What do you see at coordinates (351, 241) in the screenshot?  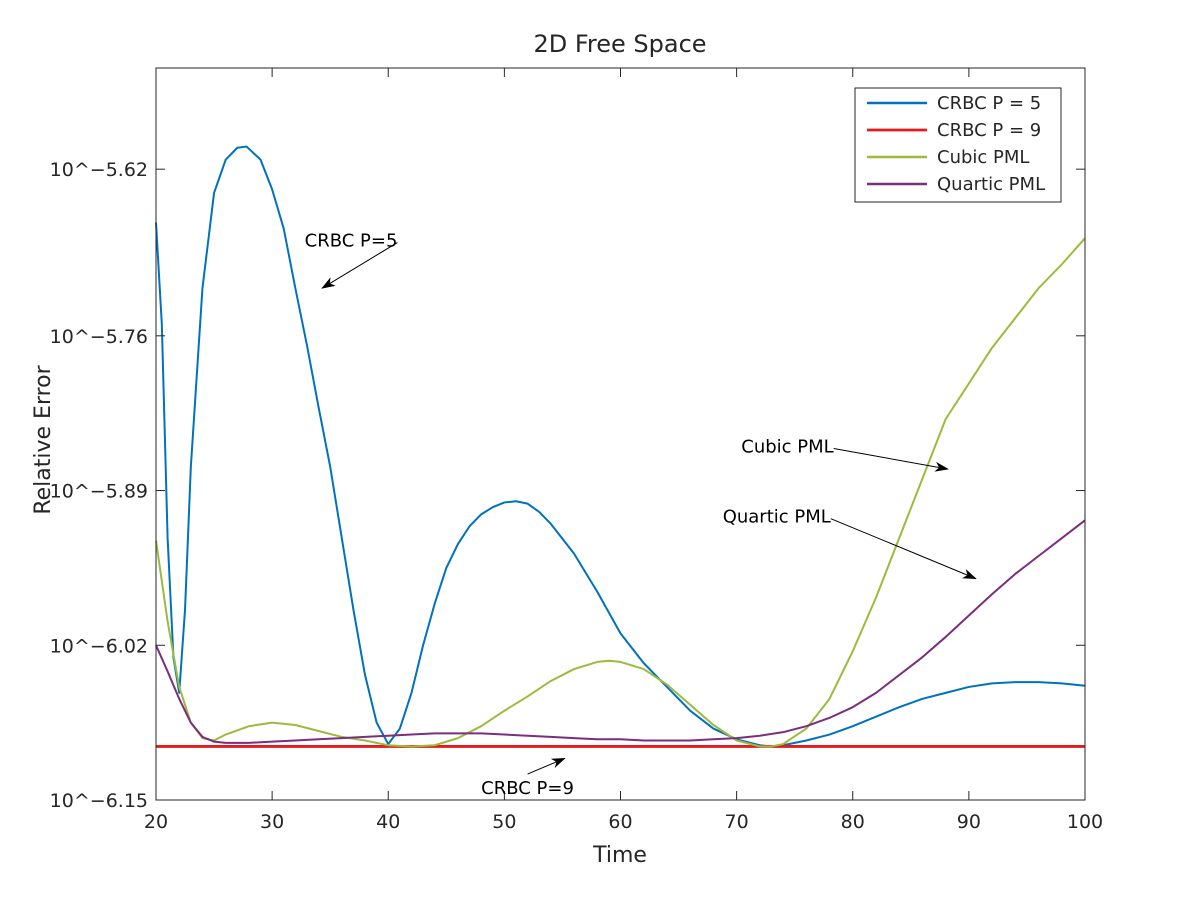 I see `annotation-label: CRBC P=5` at bounding box center [351, 241].